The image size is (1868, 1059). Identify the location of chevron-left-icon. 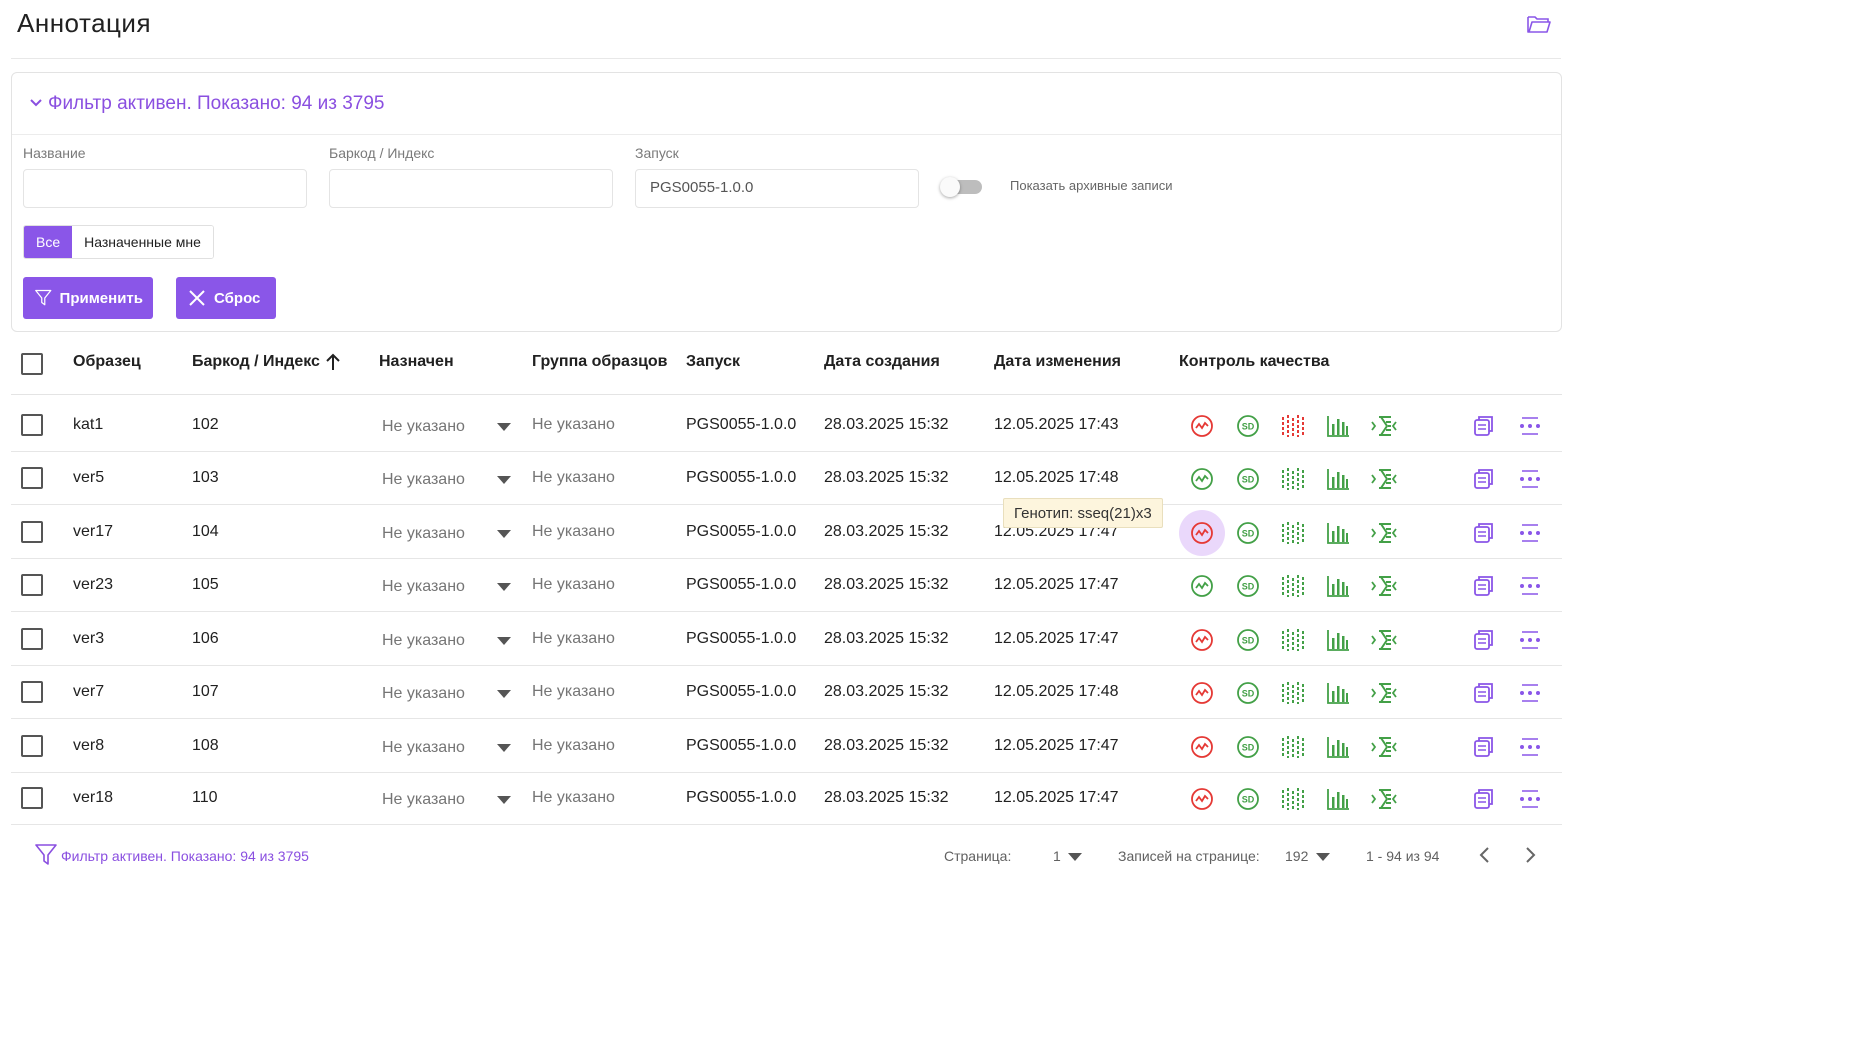
(1485, 855).